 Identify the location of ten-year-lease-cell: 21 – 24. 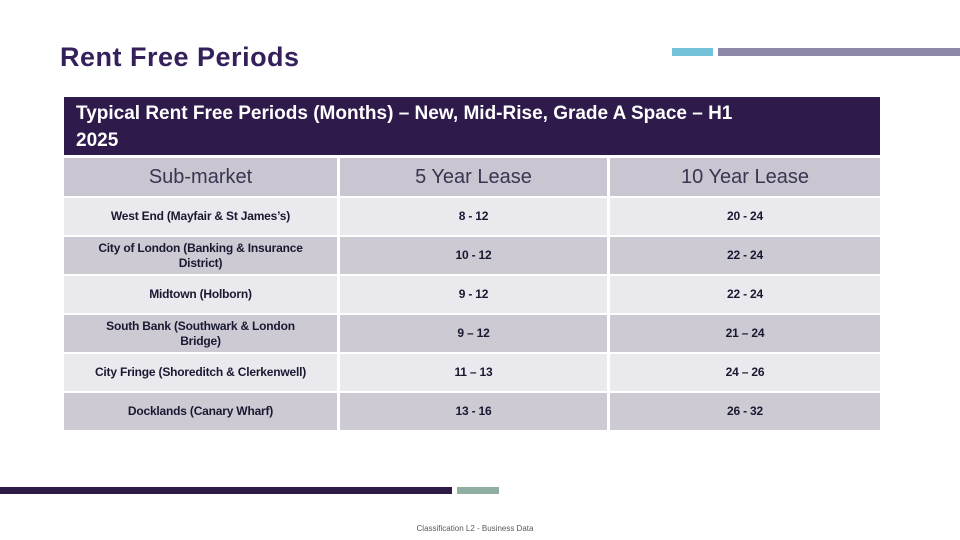
(745, 333).